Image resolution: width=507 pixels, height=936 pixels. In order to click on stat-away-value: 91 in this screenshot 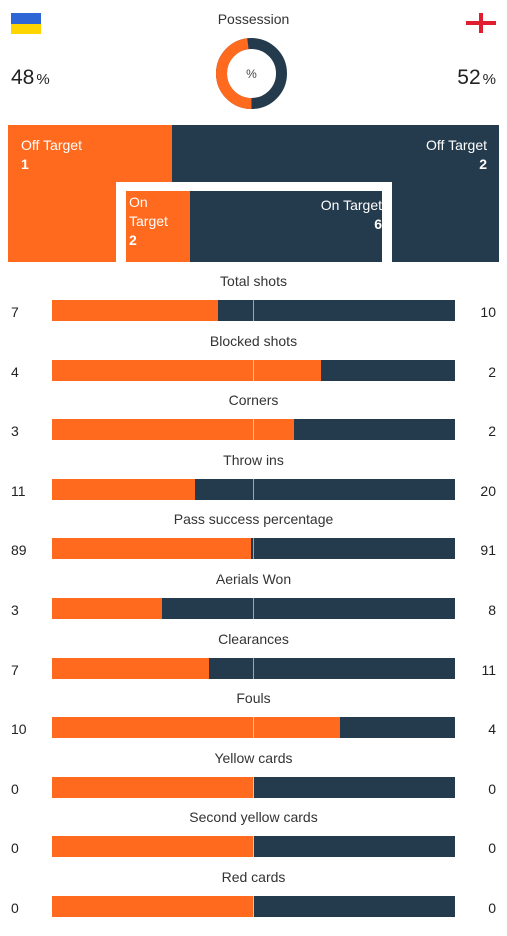, I will do `click(488, 550)`.